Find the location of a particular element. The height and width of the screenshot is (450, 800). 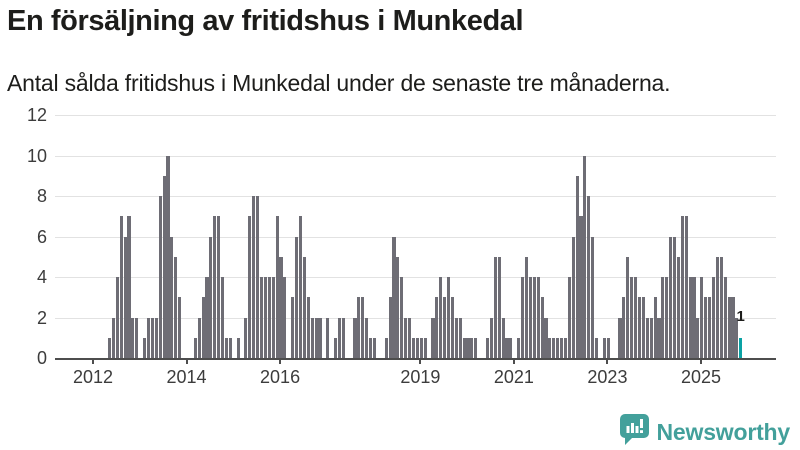

highlighted-latest-bar is located at coordinates (741, 347).